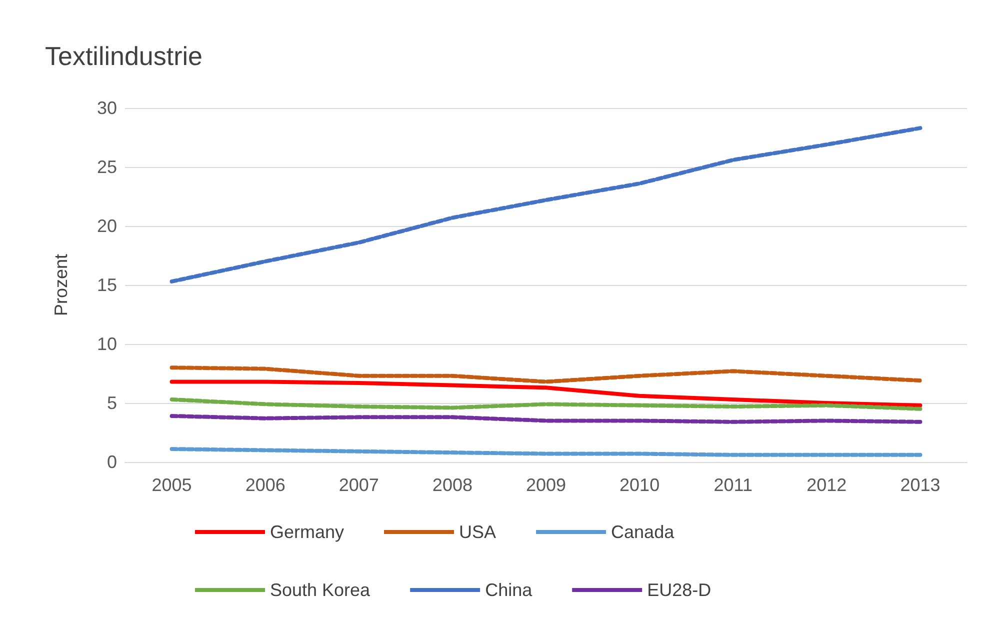 The width and height of the screenshot is (987, 619). What do you see at coordinates (643, 532) in the screenshot?
I see `legend-label: Canada` at bounding box center [643, 532].